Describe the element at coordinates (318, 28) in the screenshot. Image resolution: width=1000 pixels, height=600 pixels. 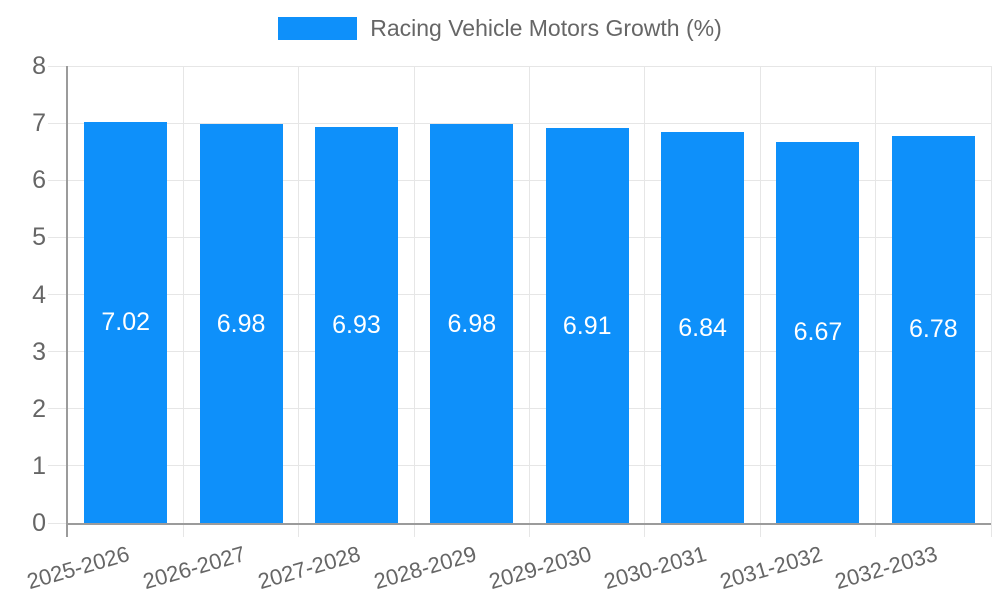
I see `legend-swatch` at that location.